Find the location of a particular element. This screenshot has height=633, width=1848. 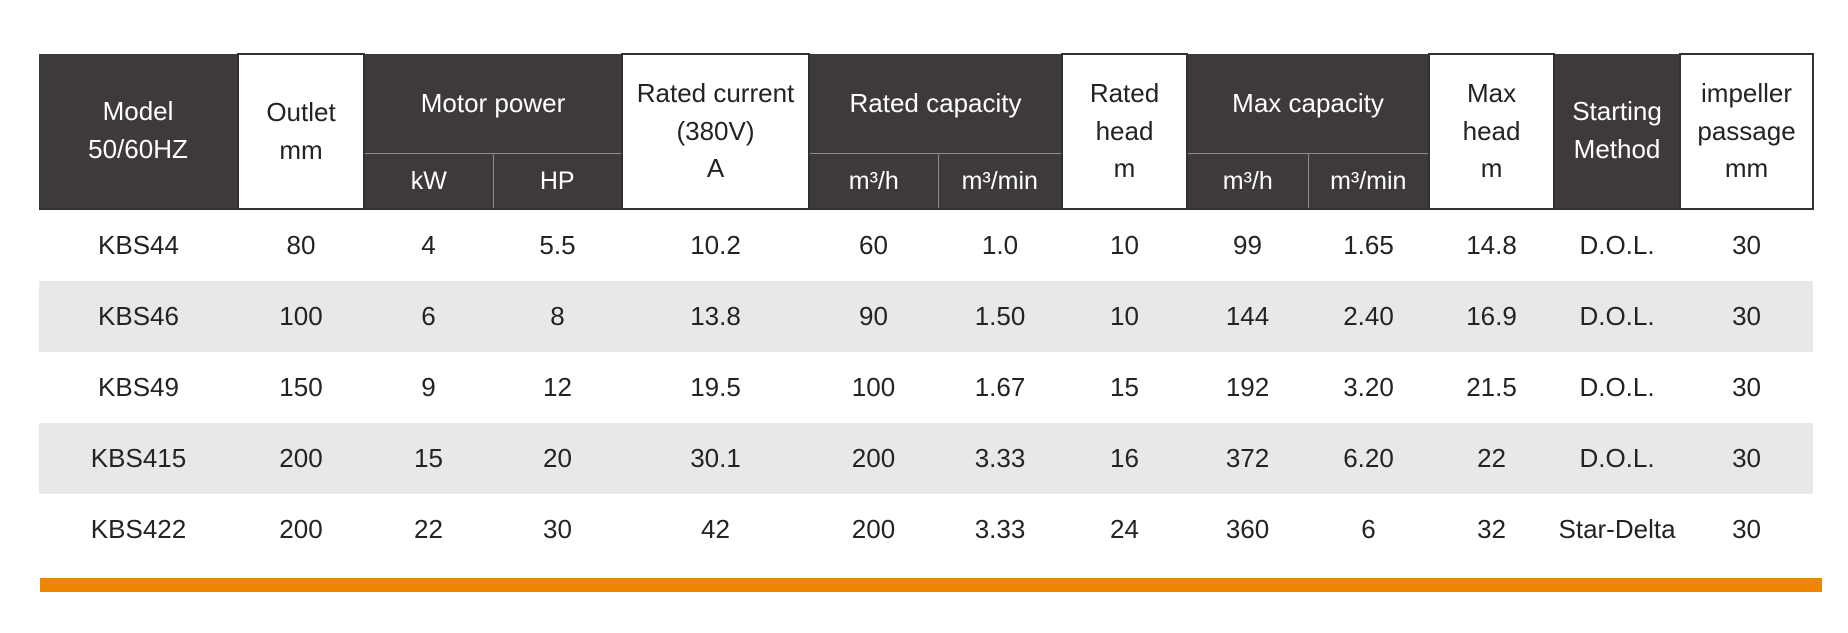

table-cell: 150 is located at coordinates (301, 387).